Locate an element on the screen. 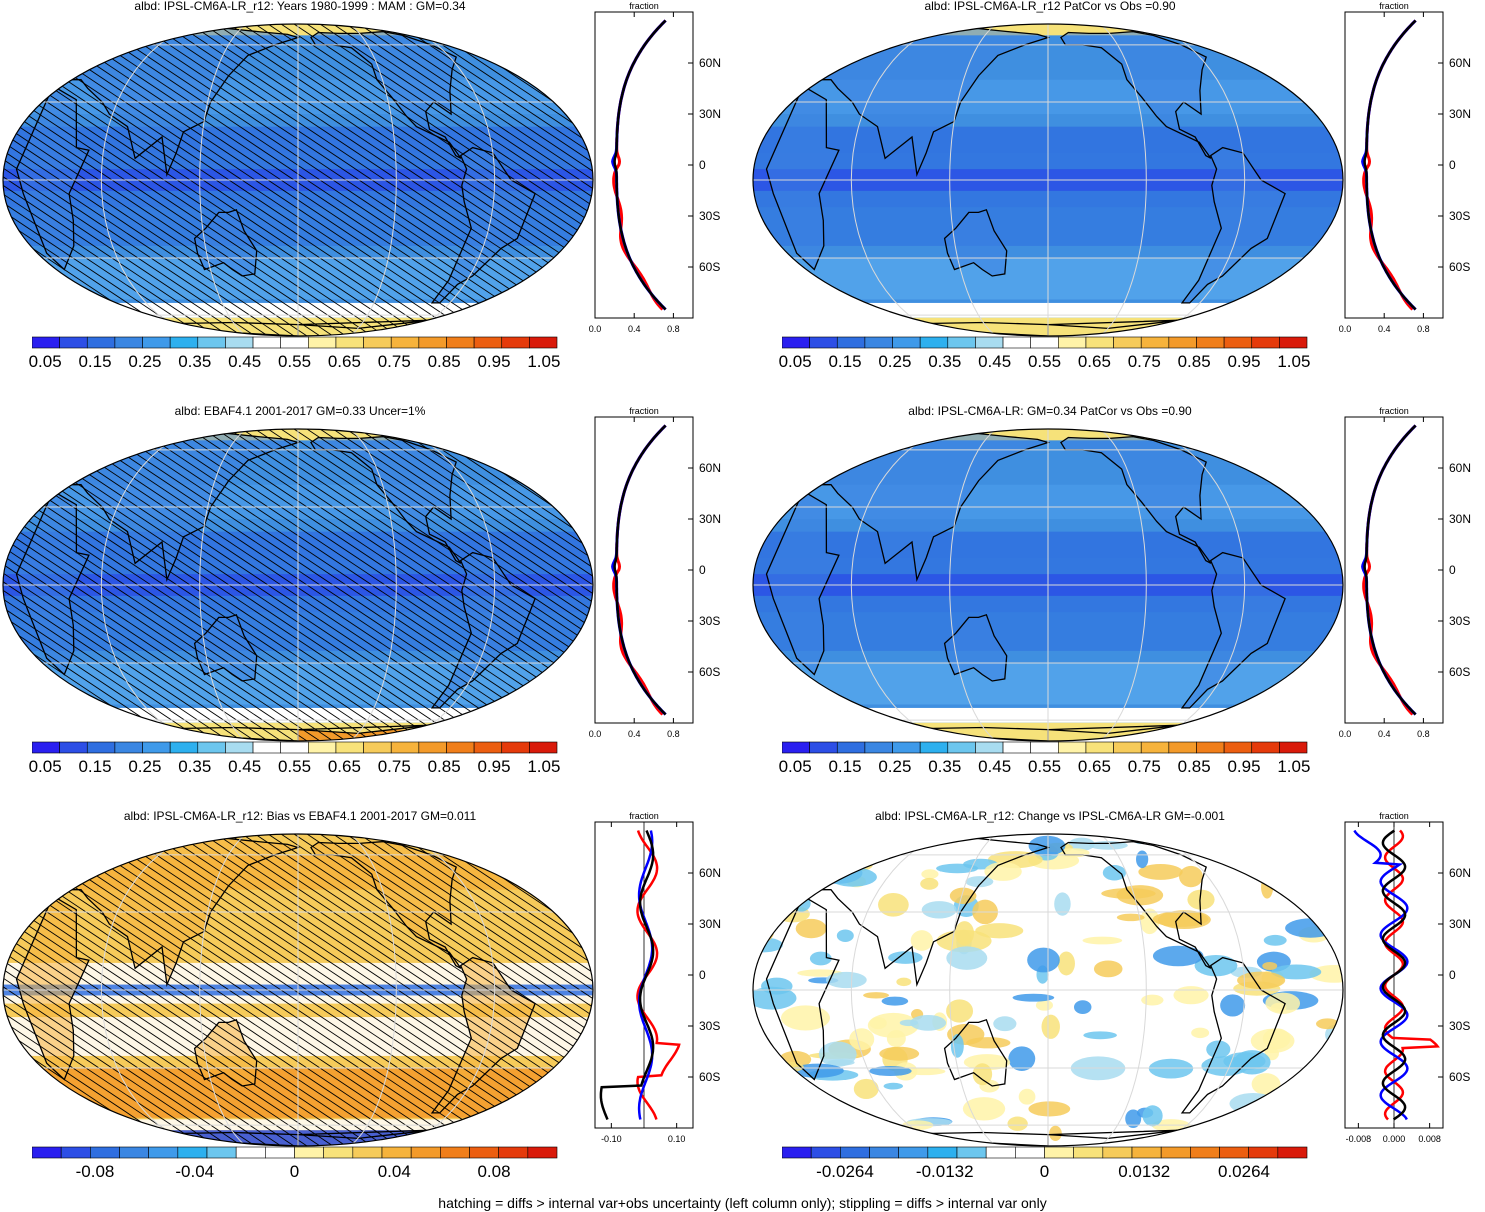 The width and height of the screenshot is (1485, 1212). zonal-xtick: 0.0 is located at coordinates (1345, 734).